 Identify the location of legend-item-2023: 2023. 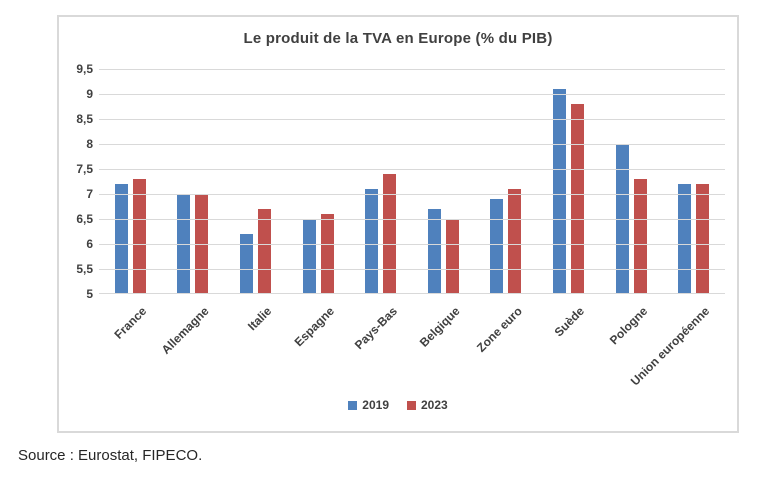
(427, 405).